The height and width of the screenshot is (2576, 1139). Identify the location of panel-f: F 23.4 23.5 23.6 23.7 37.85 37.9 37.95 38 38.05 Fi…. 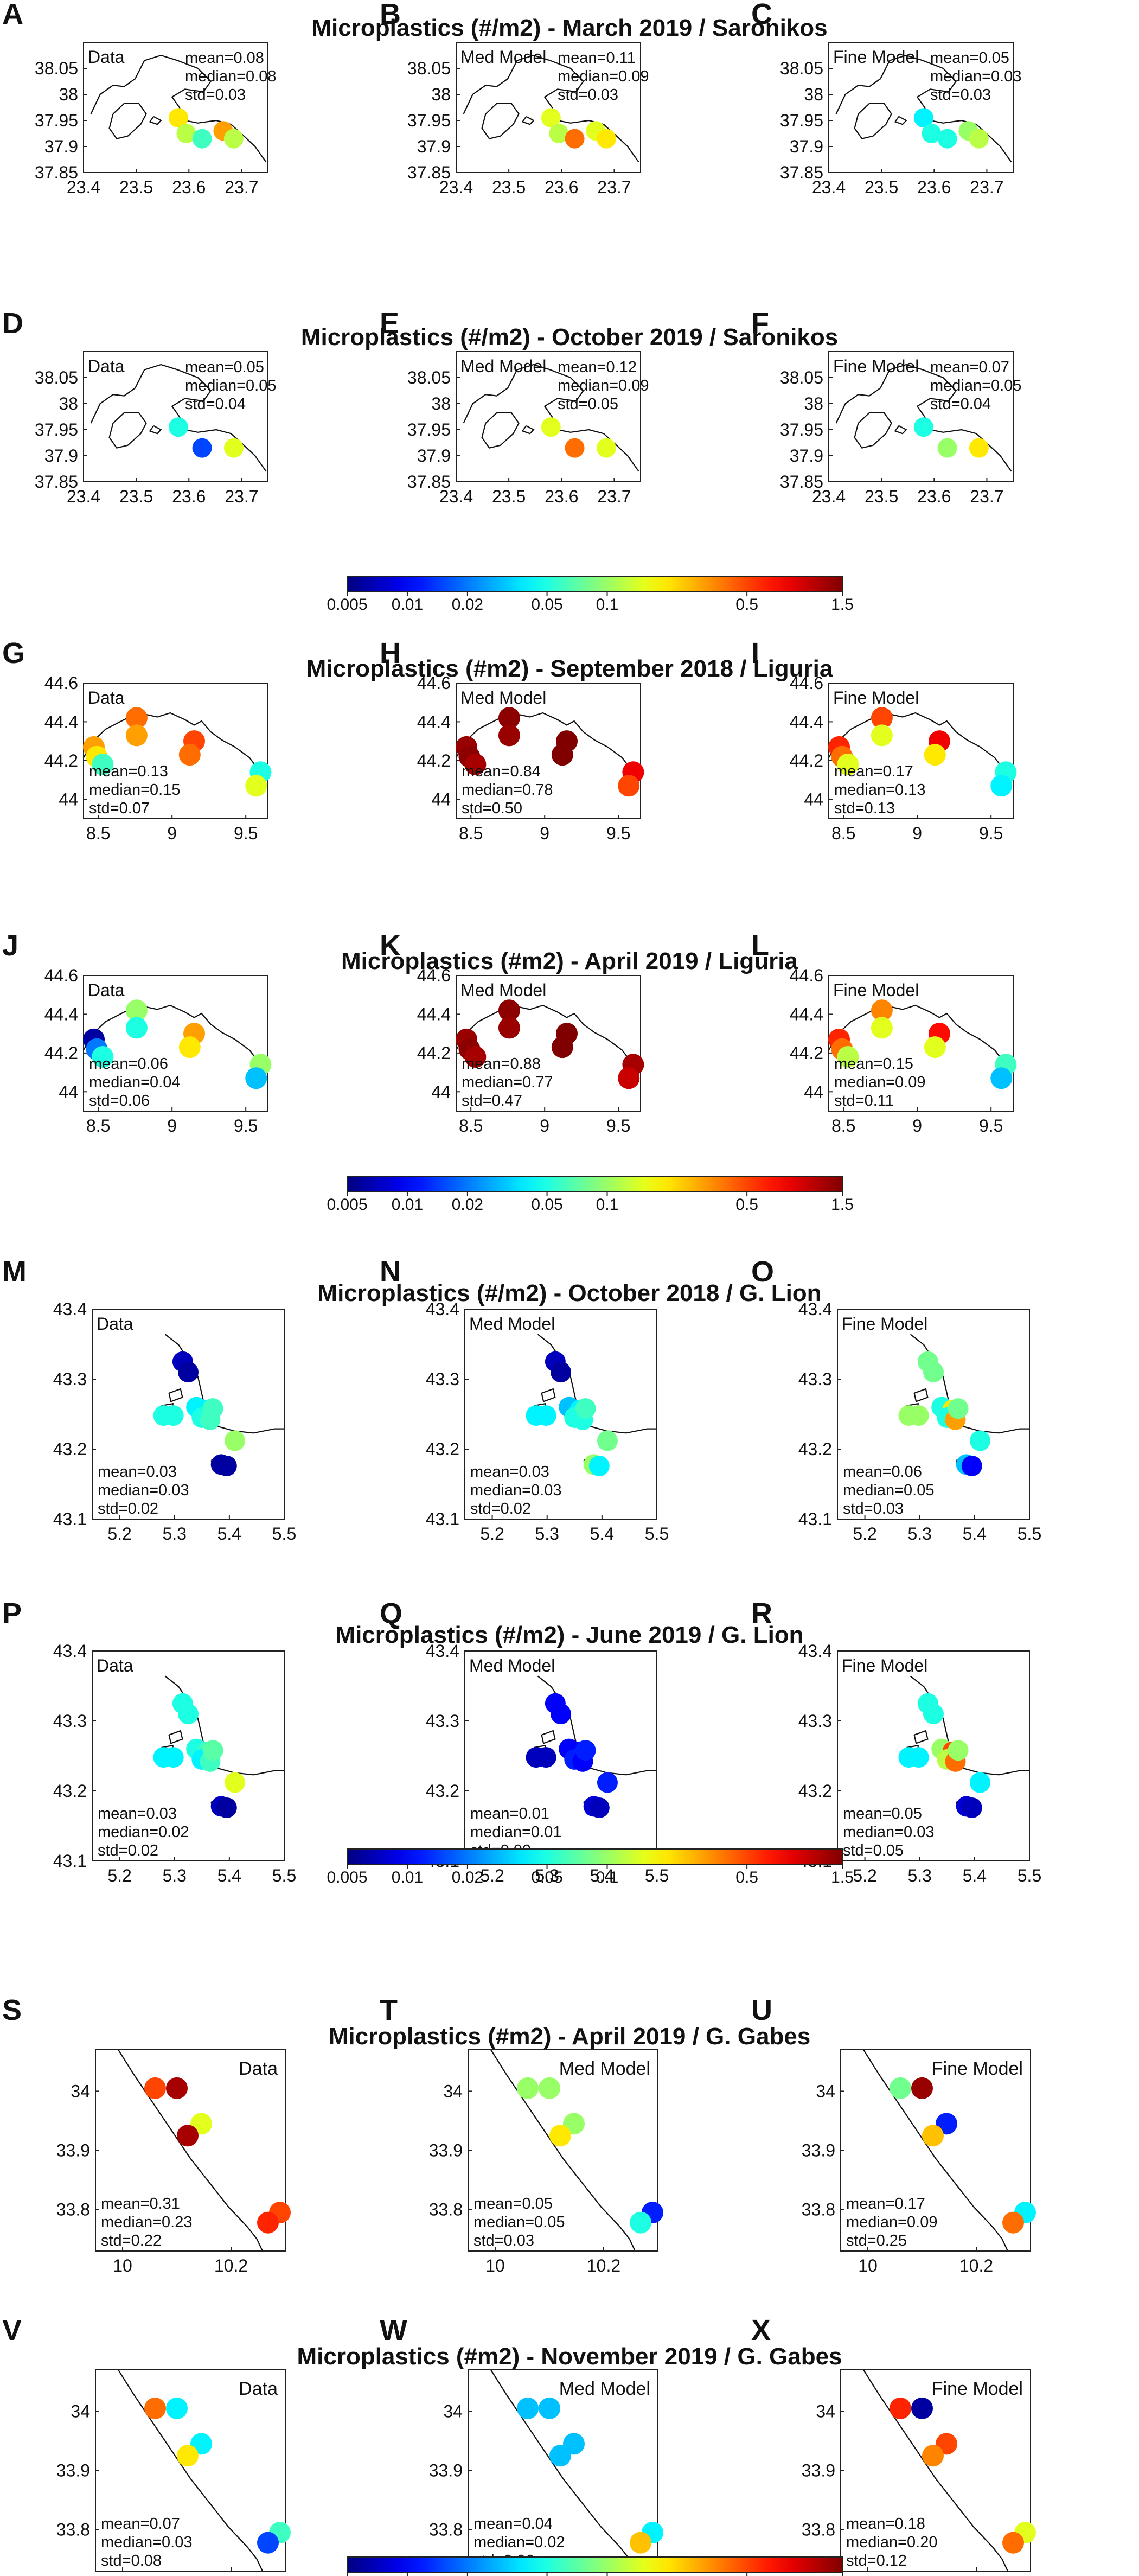
(887, 406).